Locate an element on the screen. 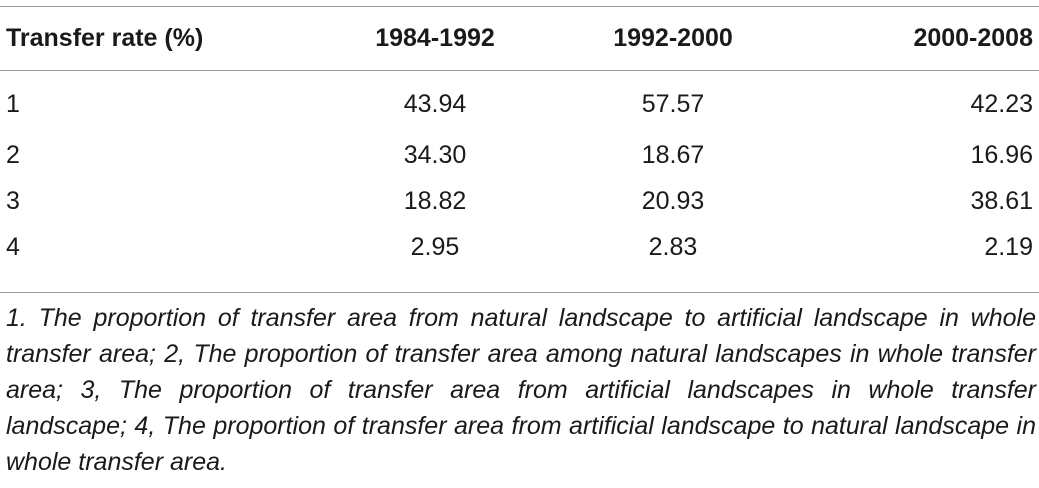 The width and height of the screenshot is (1039, 488). table-row: 4 2.95 2.83 2.19 is located at coordinates (519, 247).